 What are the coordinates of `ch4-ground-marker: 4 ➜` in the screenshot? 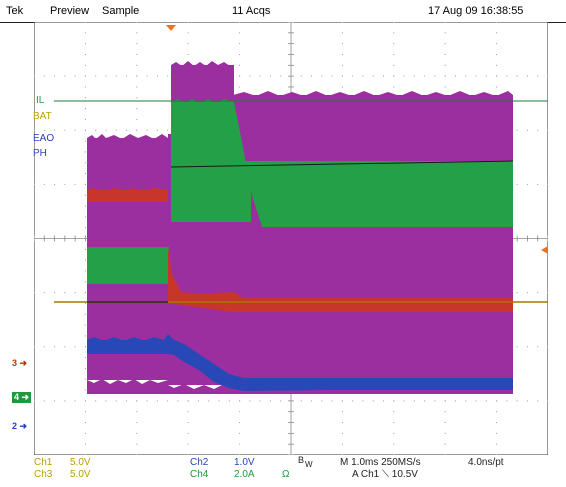 It's located at (22, 397).